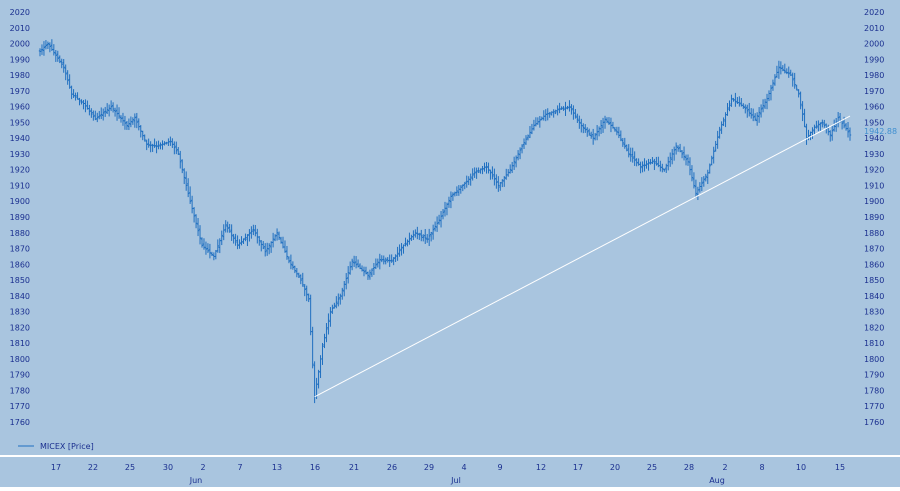 The height and width of the screenshot is (491, 900). I want to click on y-tick-label-right: 2000, so click(874, 44).